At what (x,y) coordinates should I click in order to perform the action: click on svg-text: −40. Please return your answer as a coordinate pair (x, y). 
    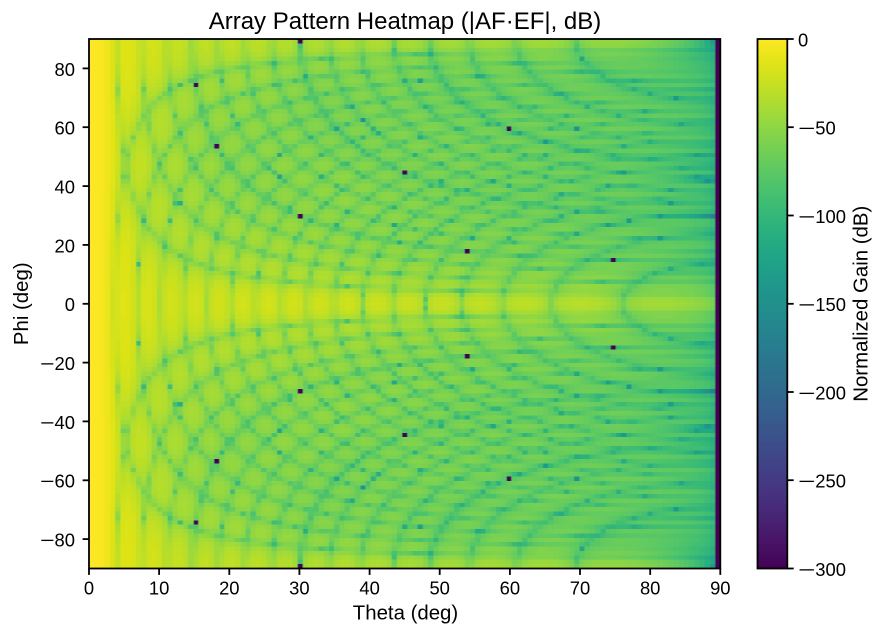
    Looking at the image, I should click on (57, 422).